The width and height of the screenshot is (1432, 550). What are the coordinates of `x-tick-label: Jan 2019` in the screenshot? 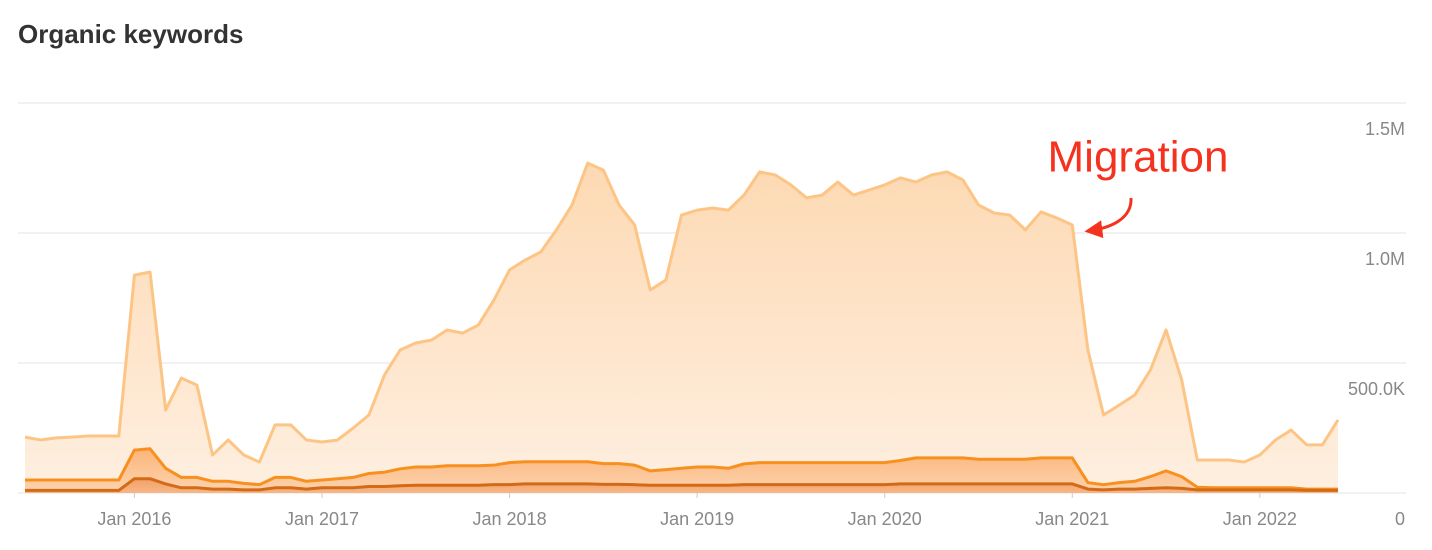 It's located at (697, 519).